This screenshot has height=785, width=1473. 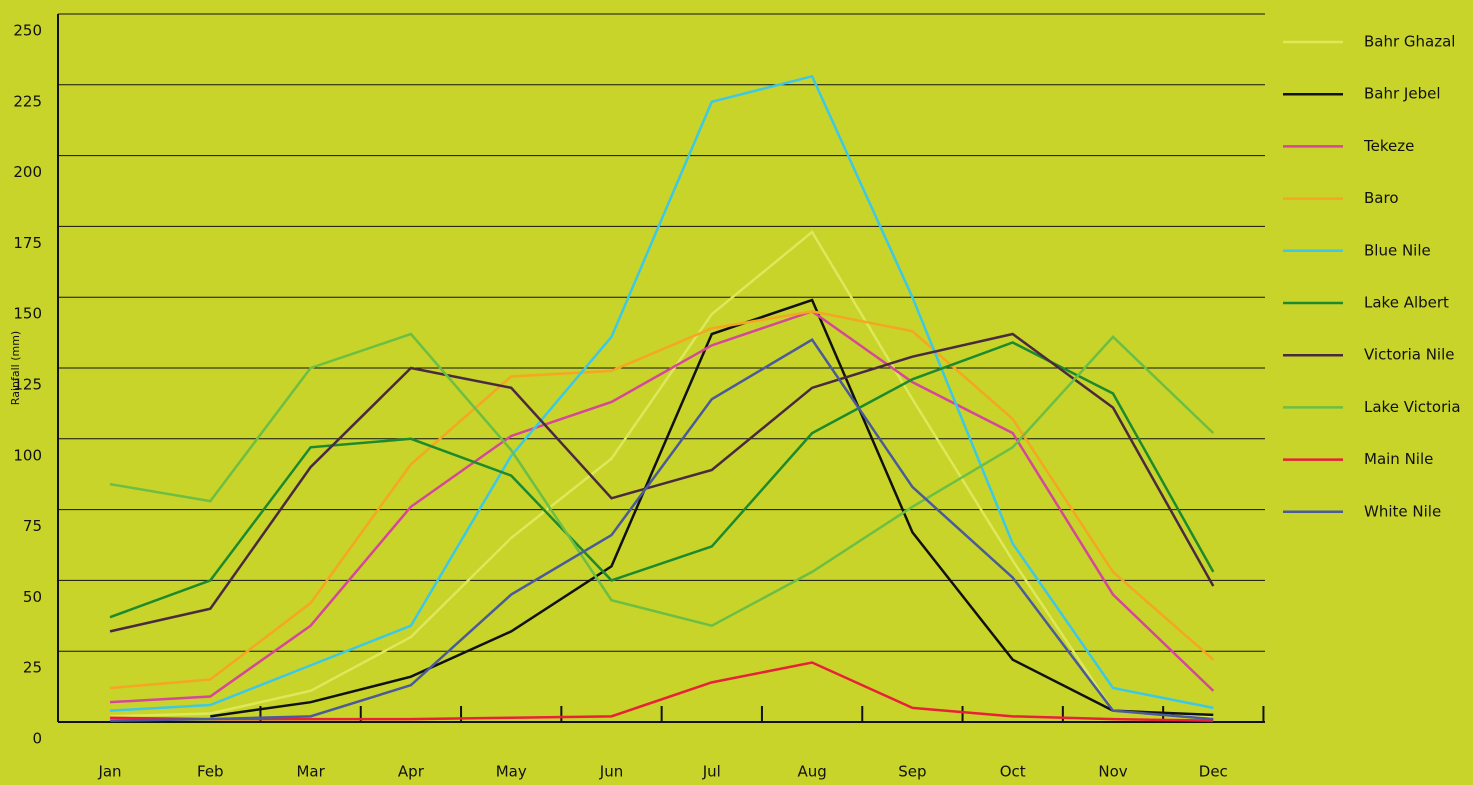 What do you see at coordinates (27, 101) in the screenshot?
I see `y-tick-label: 225` at bounding box center [27, 101].